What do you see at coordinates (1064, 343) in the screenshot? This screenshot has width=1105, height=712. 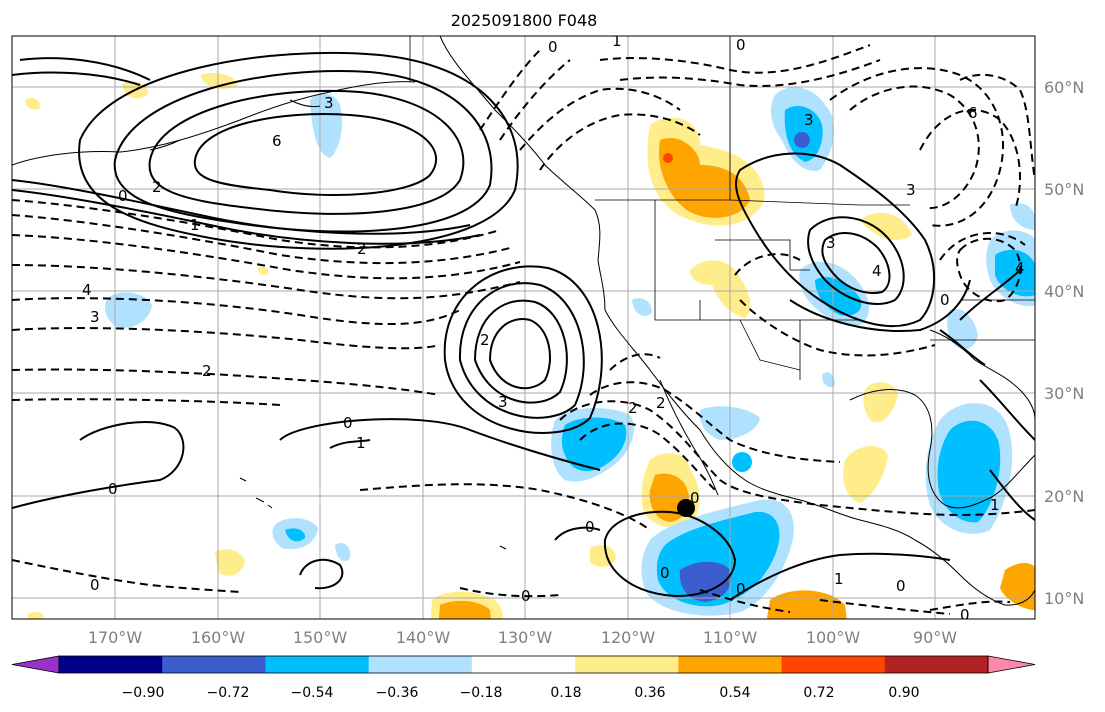 I see `latitude-axis: 60°N 50°N 40°N 30°N 20°N 10°N` at bounding box center [1064, 343].